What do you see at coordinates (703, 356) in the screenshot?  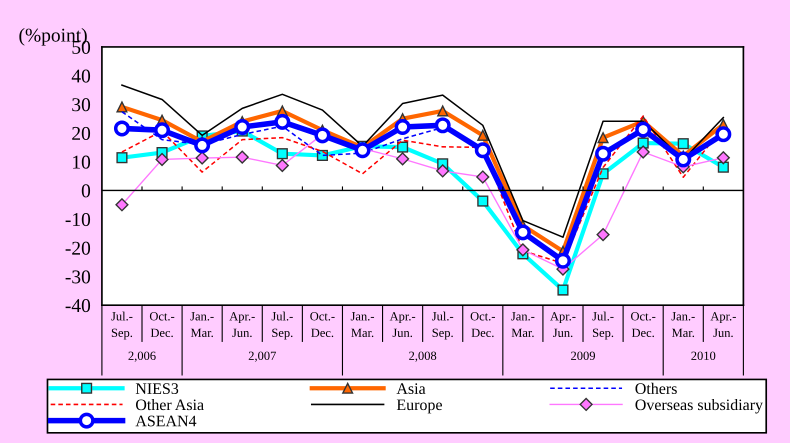 I see `text: 2010` at bounding box center [703, 356].